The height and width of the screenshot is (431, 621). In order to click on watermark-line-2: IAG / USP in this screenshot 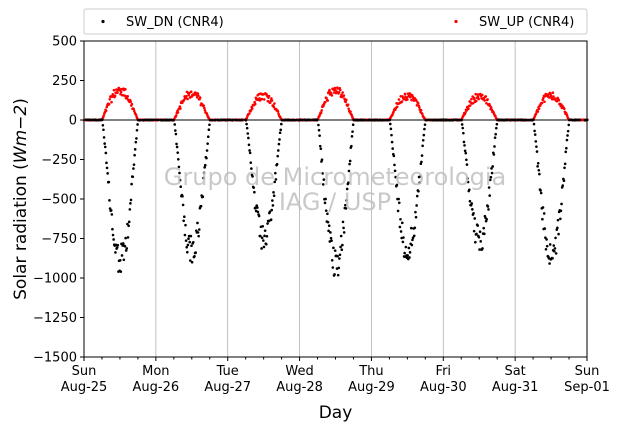, I will do `click(335, 202)`.